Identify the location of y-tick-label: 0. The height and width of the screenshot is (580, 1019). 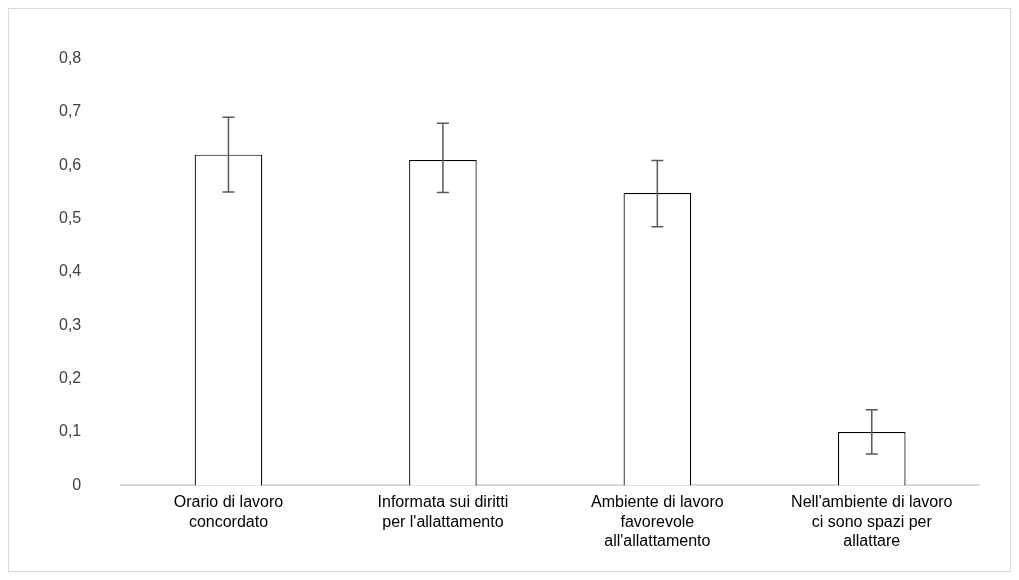
(77, 484).